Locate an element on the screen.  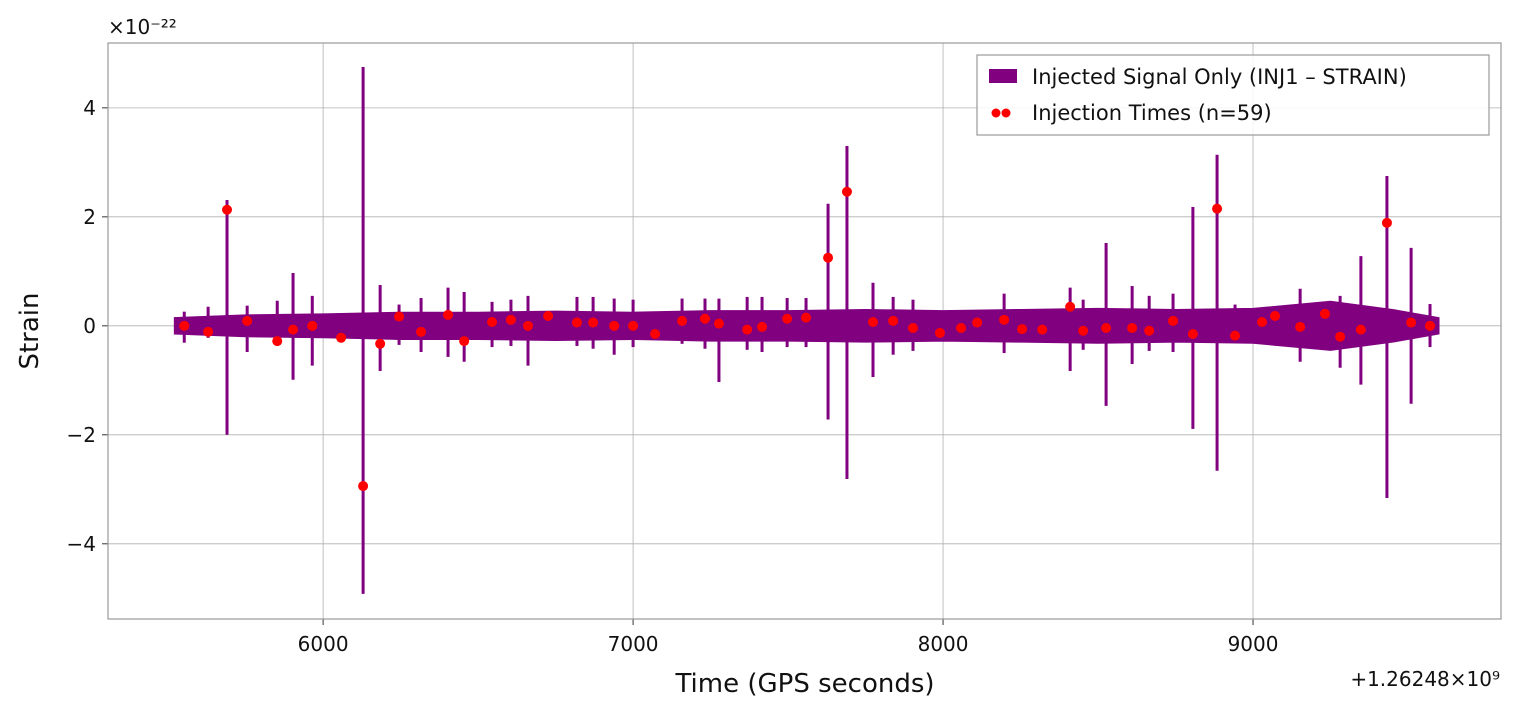
x-tick-label: 9000 is located at coordinates (1253, 644).